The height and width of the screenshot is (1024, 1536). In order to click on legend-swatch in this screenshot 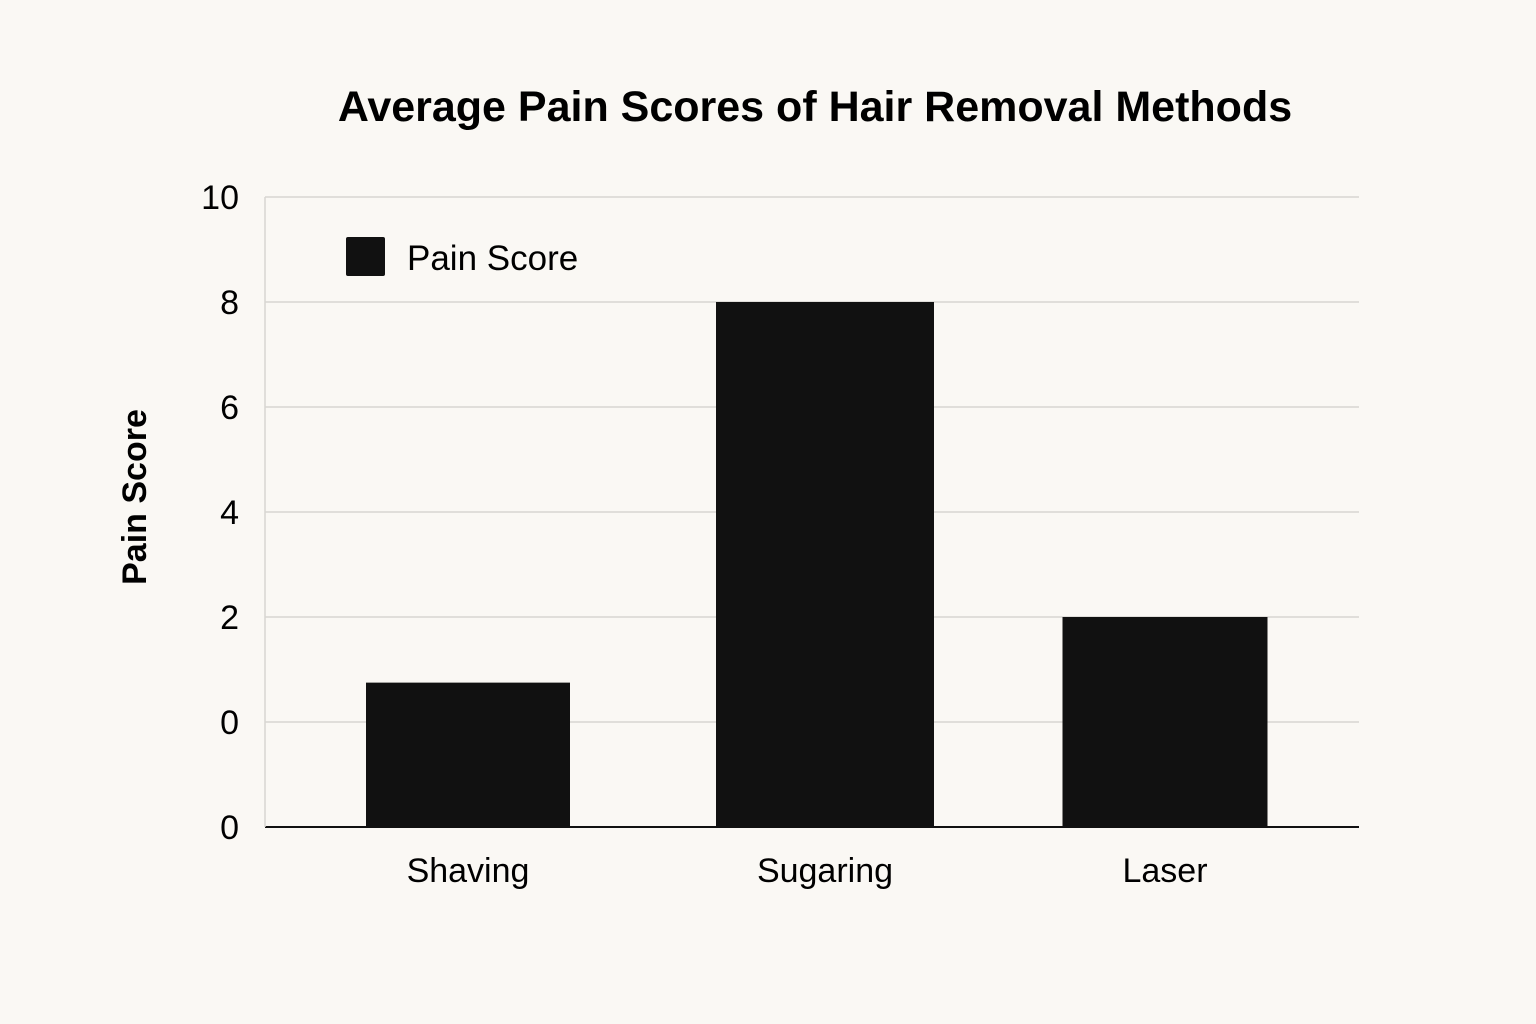, I will do `click(365, 256)`.